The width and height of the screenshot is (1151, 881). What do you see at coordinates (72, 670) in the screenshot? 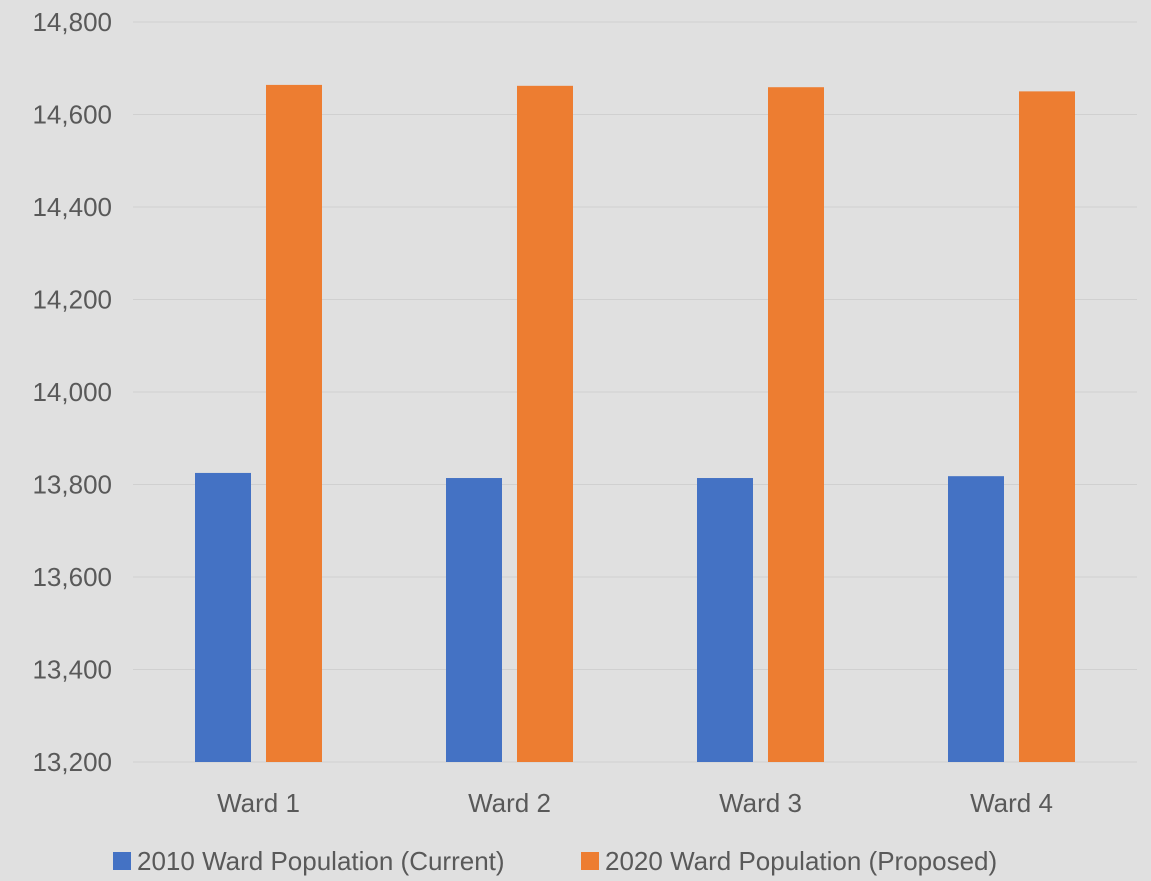
I see `y-tick-label: 13,400` at bounding box center [72, 670].